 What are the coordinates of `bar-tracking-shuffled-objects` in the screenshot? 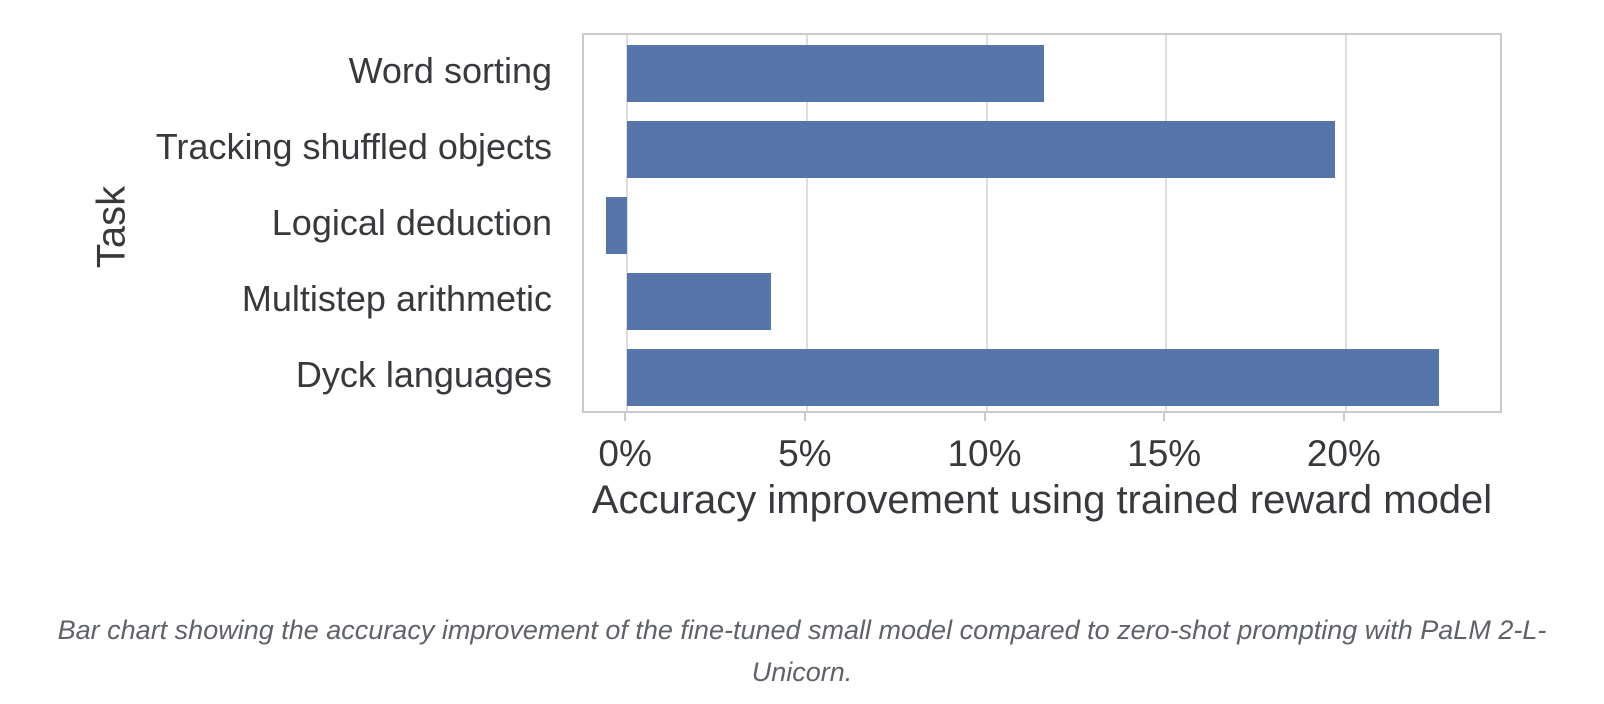 It's located at (981, 149).